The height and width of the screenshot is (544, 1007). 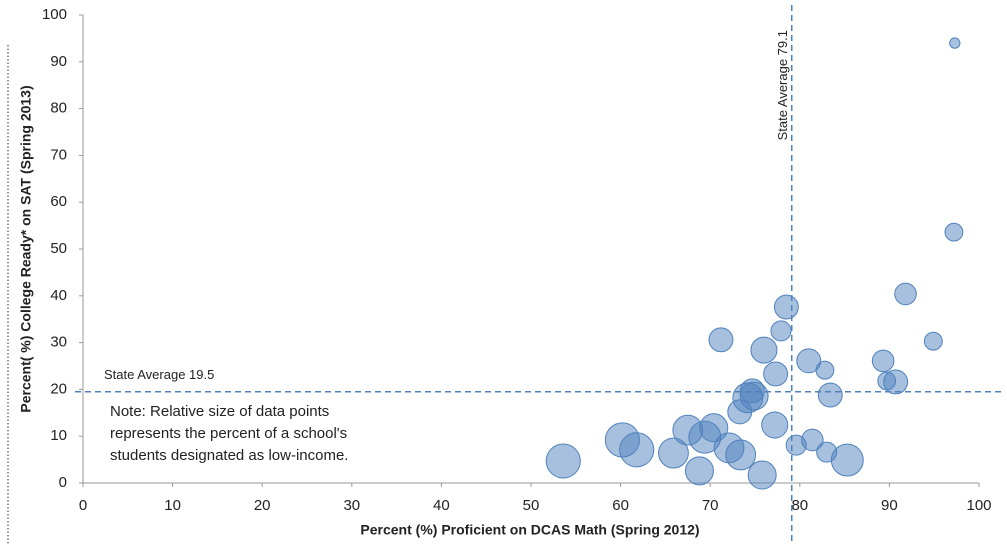 What do you see at coordinates (63, 482) in the screenshot?
I see `y-tick-label: 0` at bounding box center [63, 482].